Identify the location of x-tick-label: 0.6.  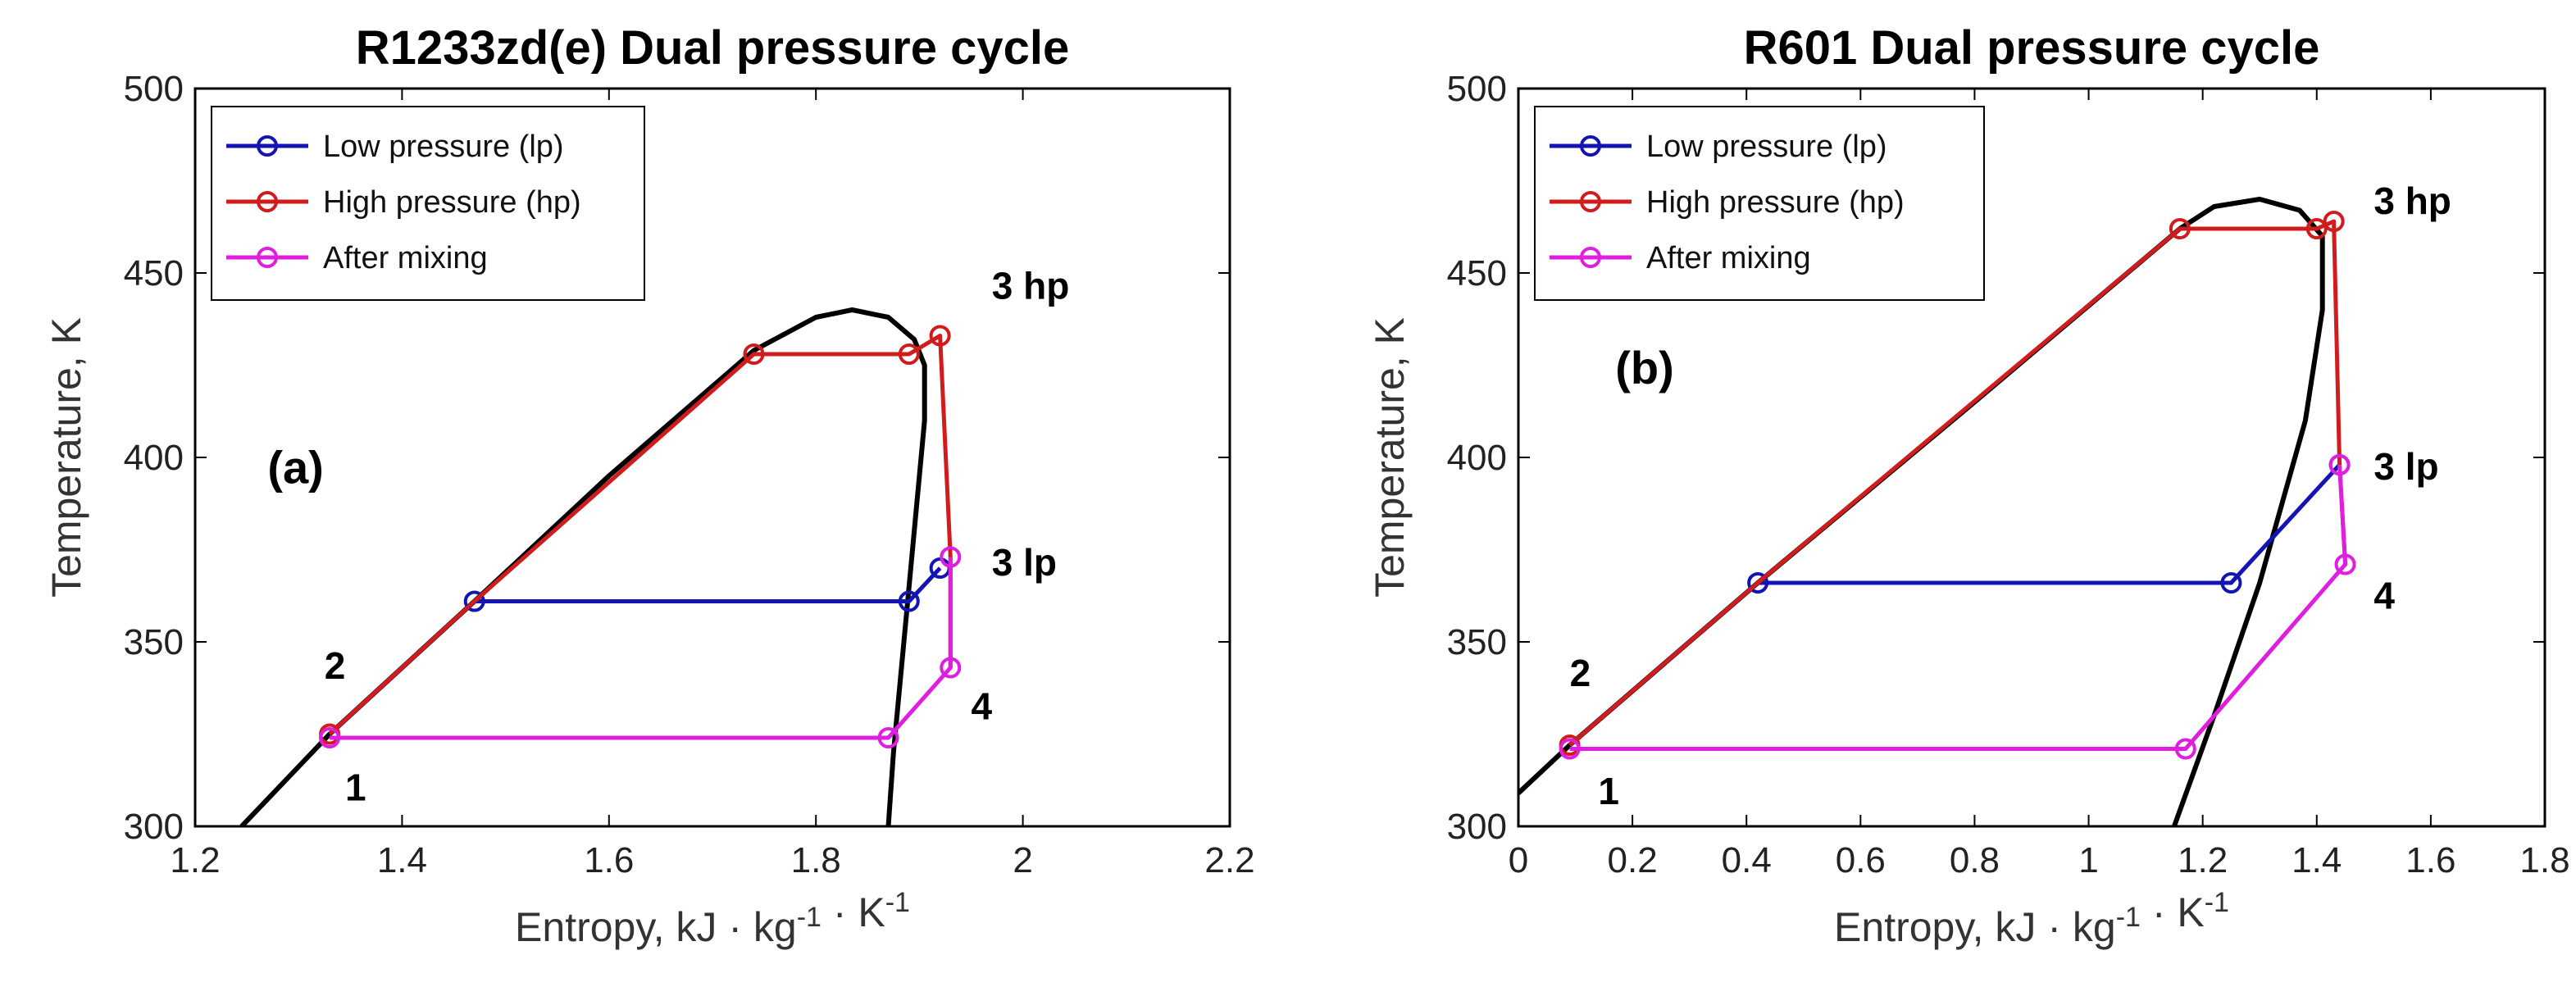
(1861, 860).